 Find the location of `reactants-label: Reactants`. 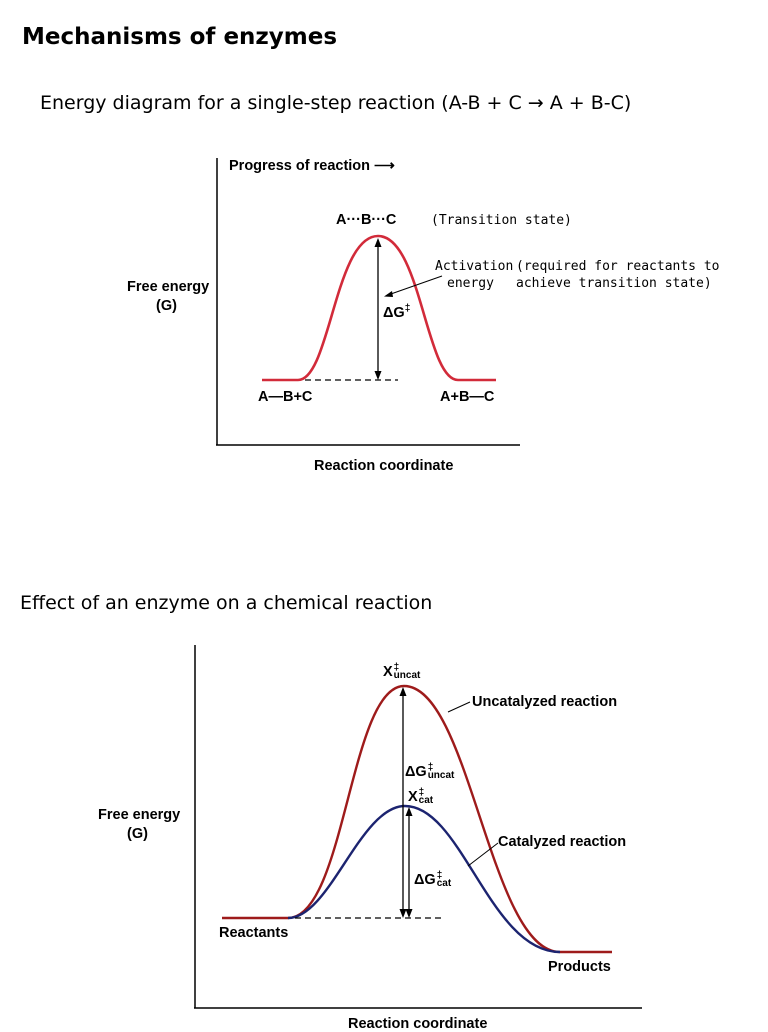

reactants-label: Reactants is located at coordinates (254, 933).